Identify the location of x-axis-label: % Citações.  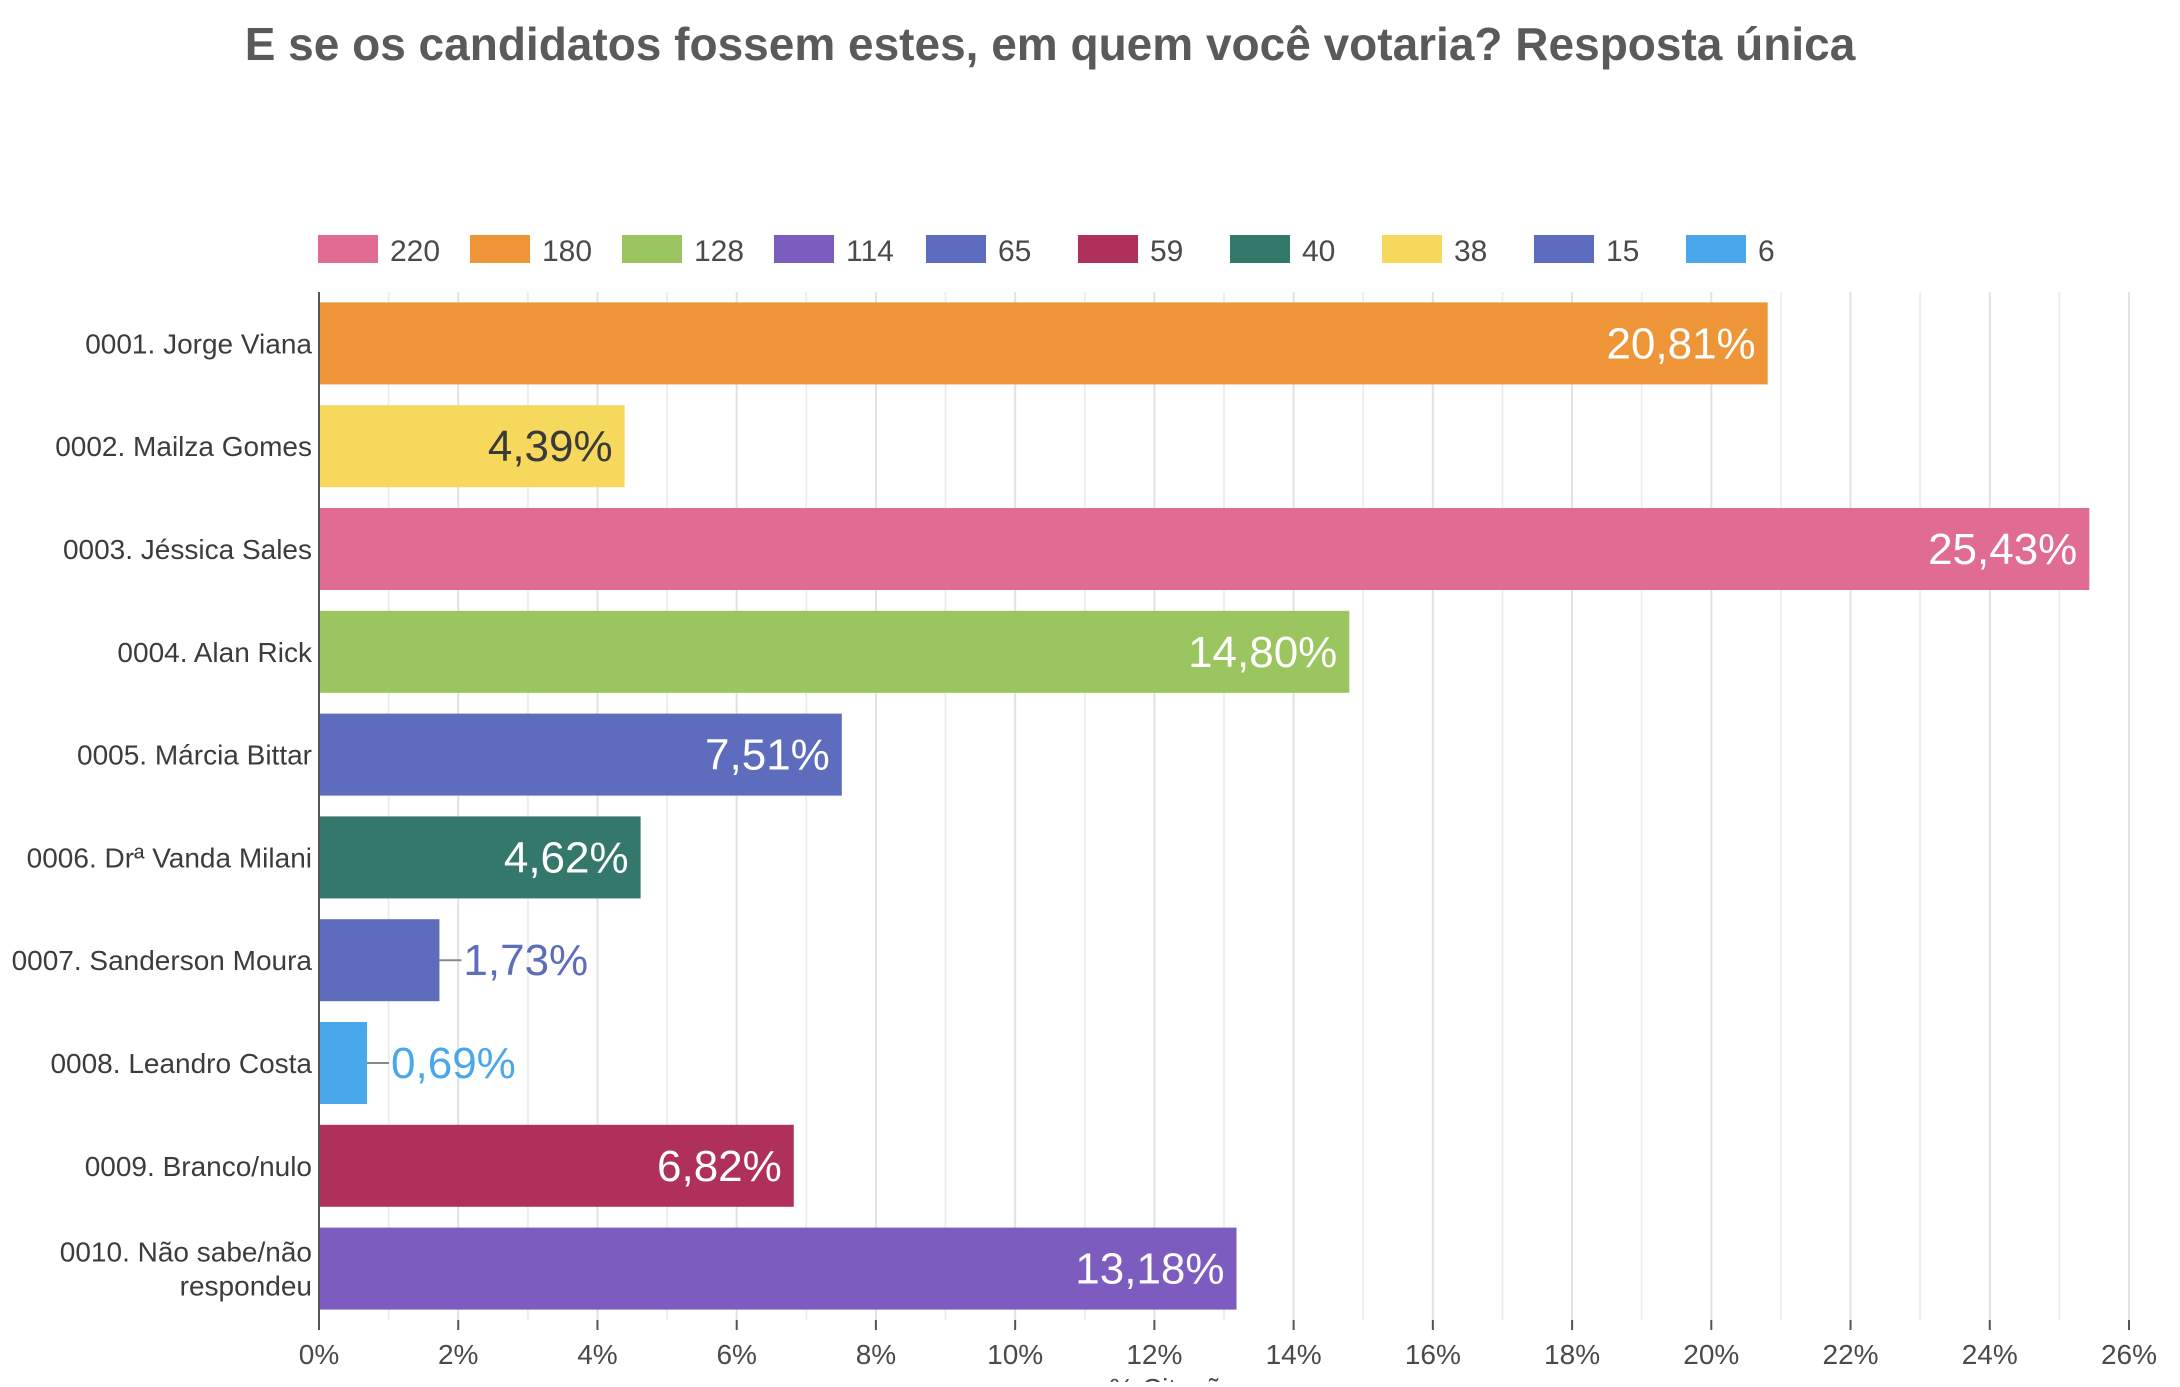
(1180, 1377).